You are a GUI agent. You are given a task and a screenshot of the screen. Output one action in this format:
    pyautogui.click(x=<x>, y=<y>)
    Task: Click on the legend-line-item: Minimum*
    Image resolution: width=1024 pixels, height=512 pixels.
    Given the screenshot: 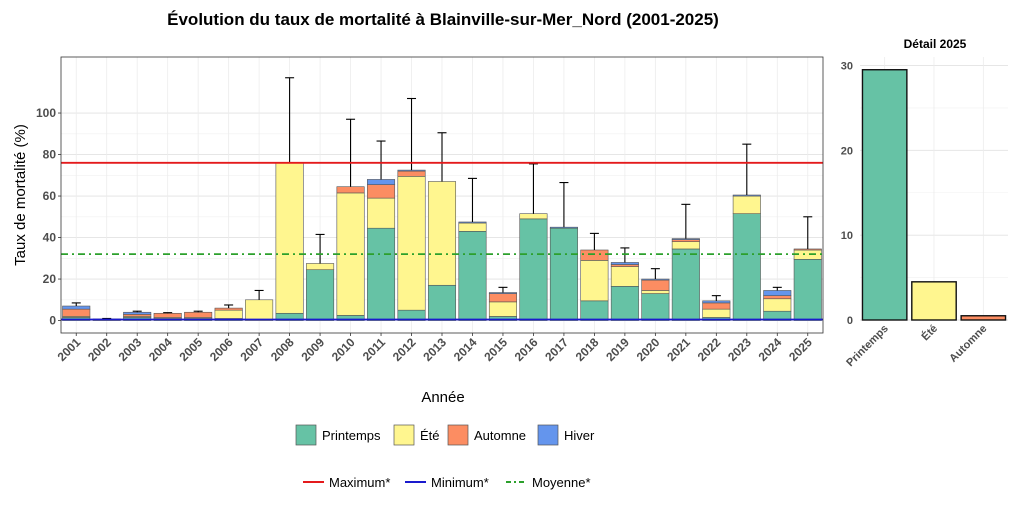 What is the action you would take?
    pyautogui.click(x=447, y=482)
    